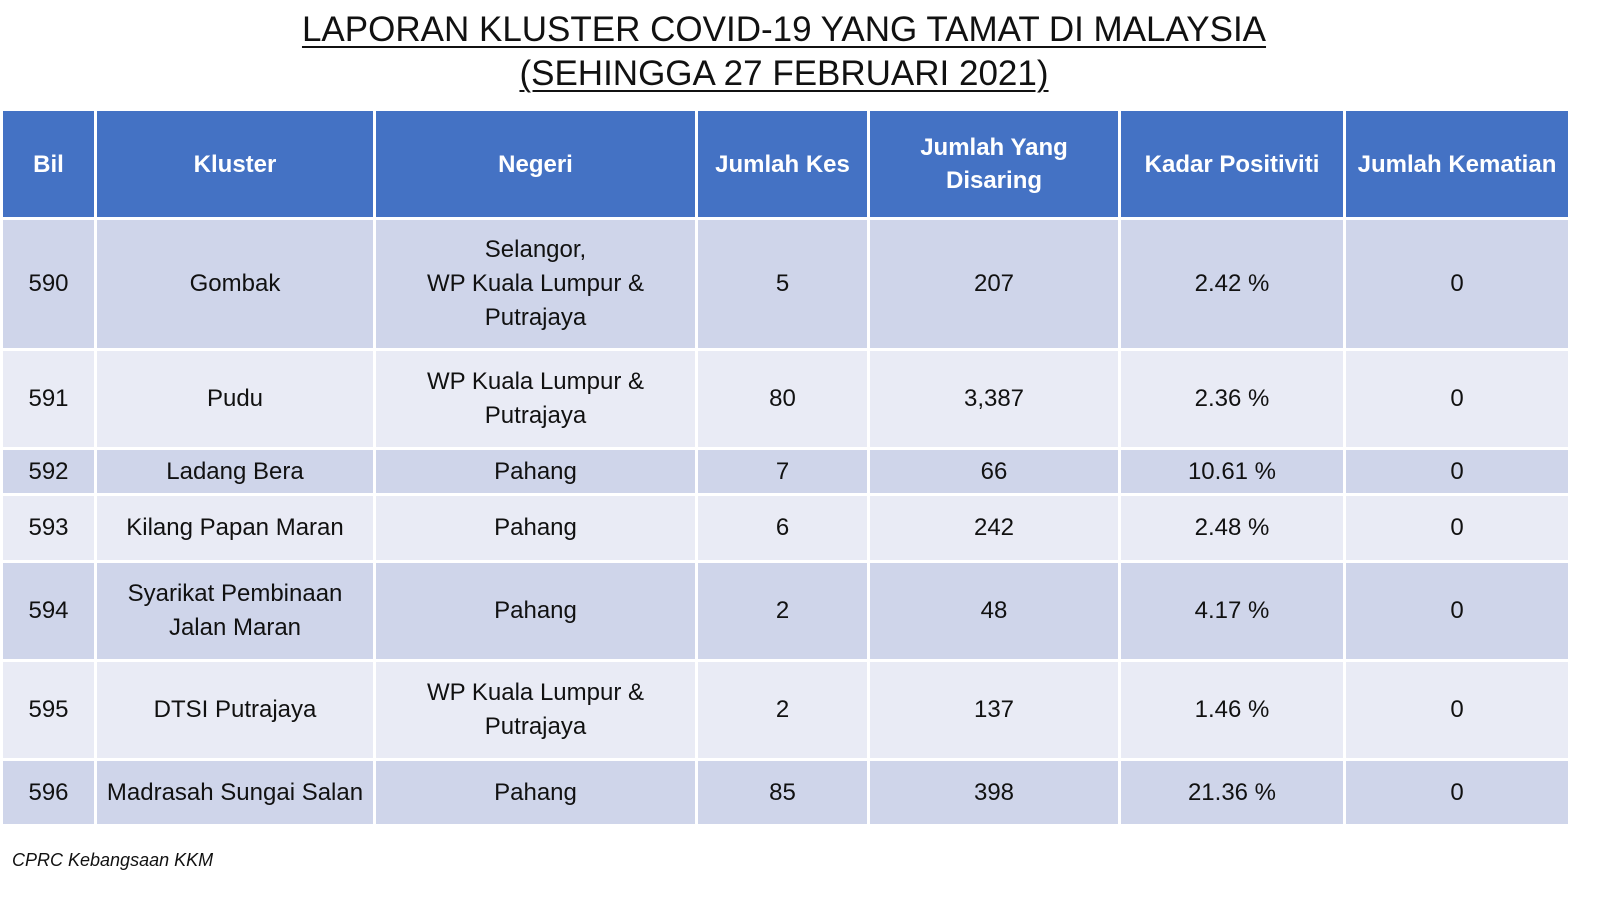  Describe the element at coordinates (994, 471) in the screenshot. I see `cell-jumlah-disaring: 66` at that location.